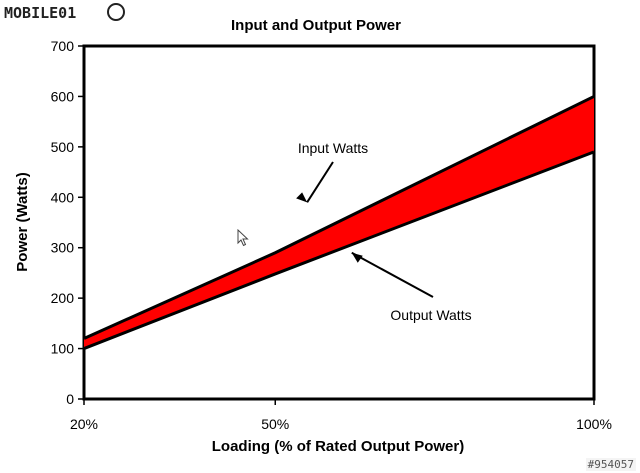 This screenshot has height=473, width=640. What do you see at coordinates (594, 424) in the screenshot?
I see `x-tick-label: 100%` at bounding box center [594, 424].